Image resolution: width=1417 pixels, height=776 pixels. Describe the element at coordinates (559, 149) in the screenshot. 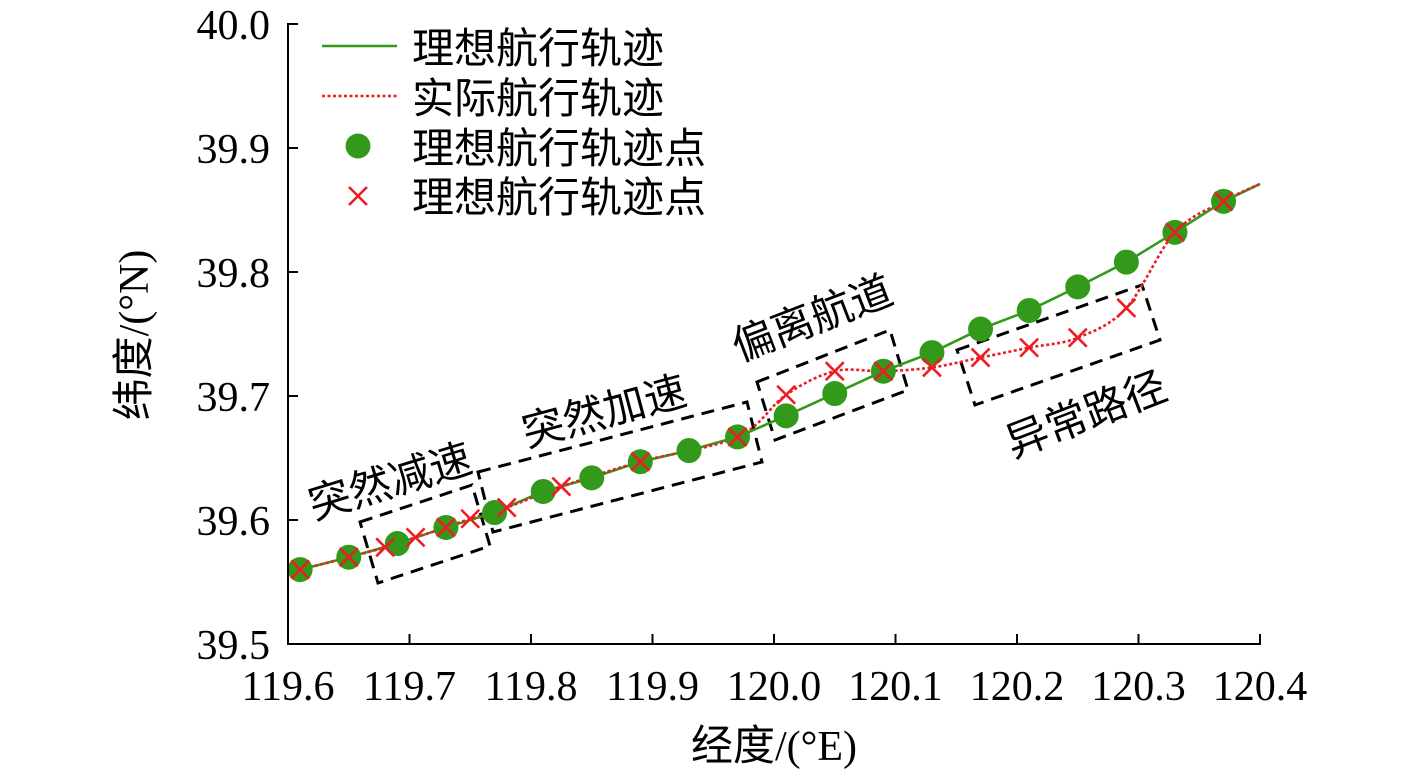

I see `legend-label-ideal-points: 理想航行轨迹点` at that location.